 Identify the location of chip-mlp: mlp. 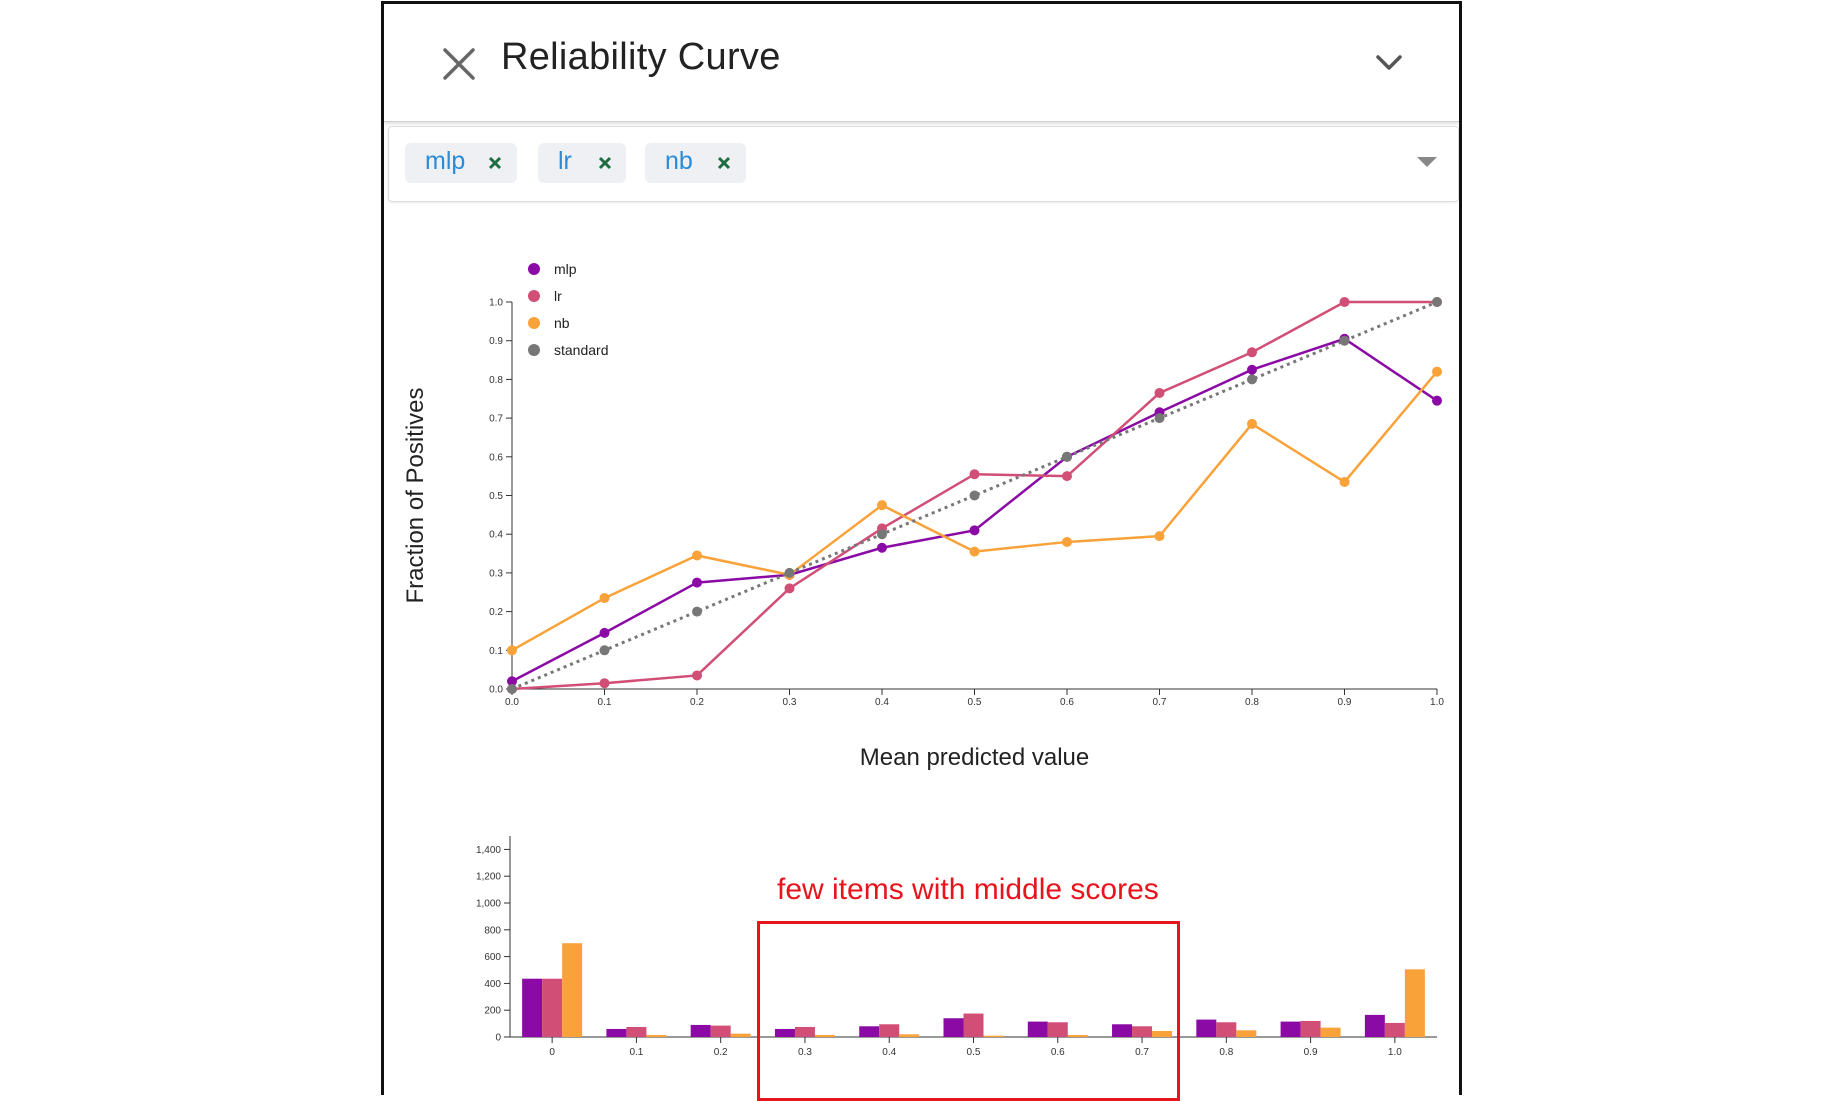
(461, 163).